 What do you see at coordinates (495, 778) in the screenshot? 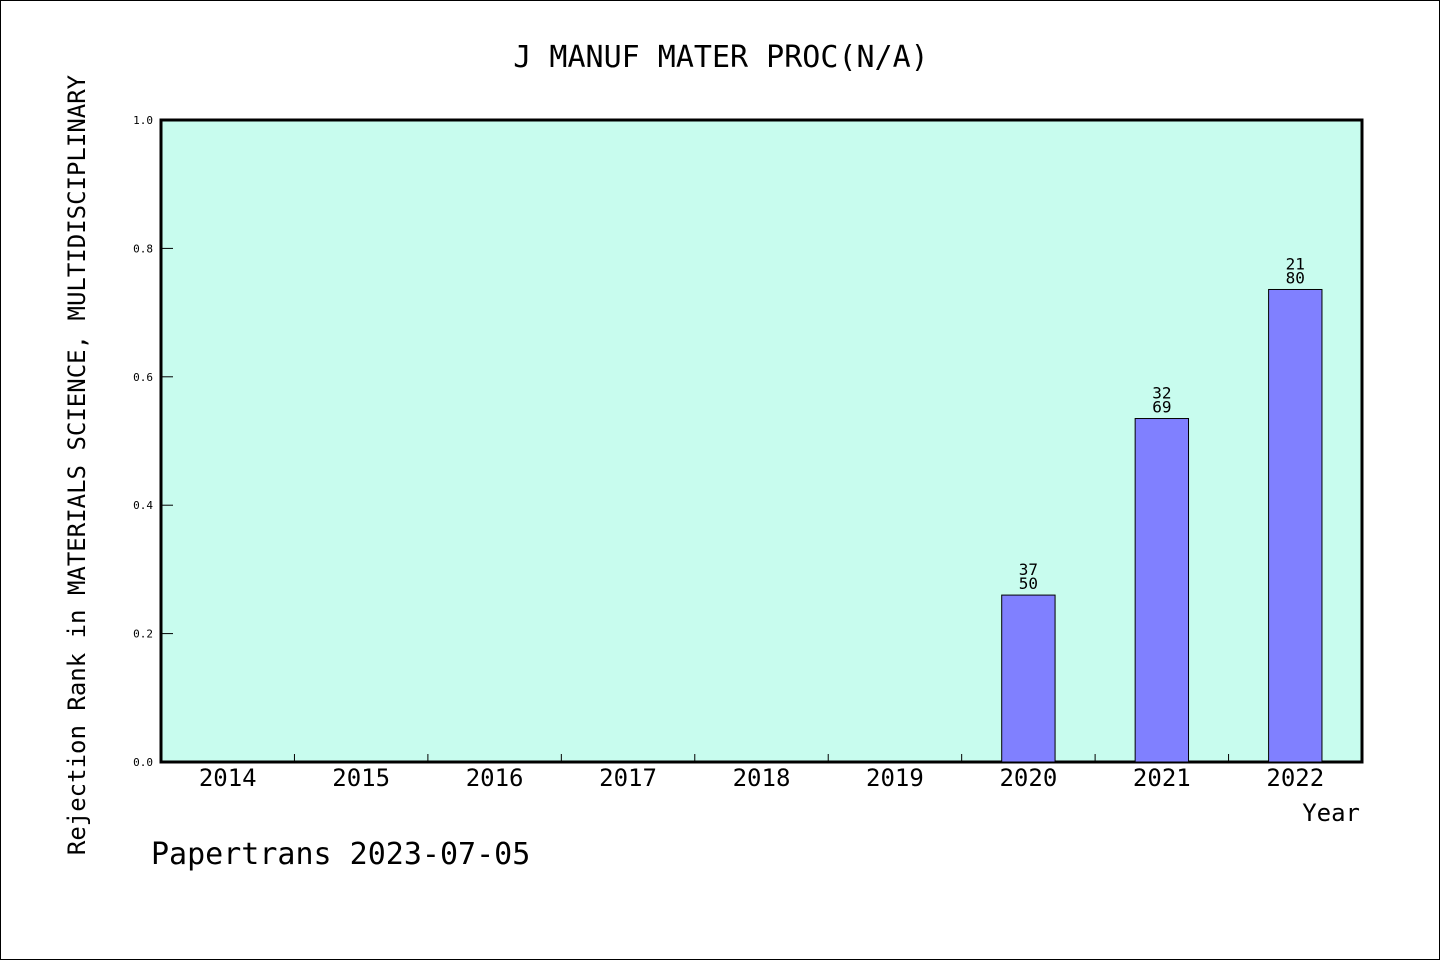
I see `x-tick-label: 2016` at bounding box center [495, 778].